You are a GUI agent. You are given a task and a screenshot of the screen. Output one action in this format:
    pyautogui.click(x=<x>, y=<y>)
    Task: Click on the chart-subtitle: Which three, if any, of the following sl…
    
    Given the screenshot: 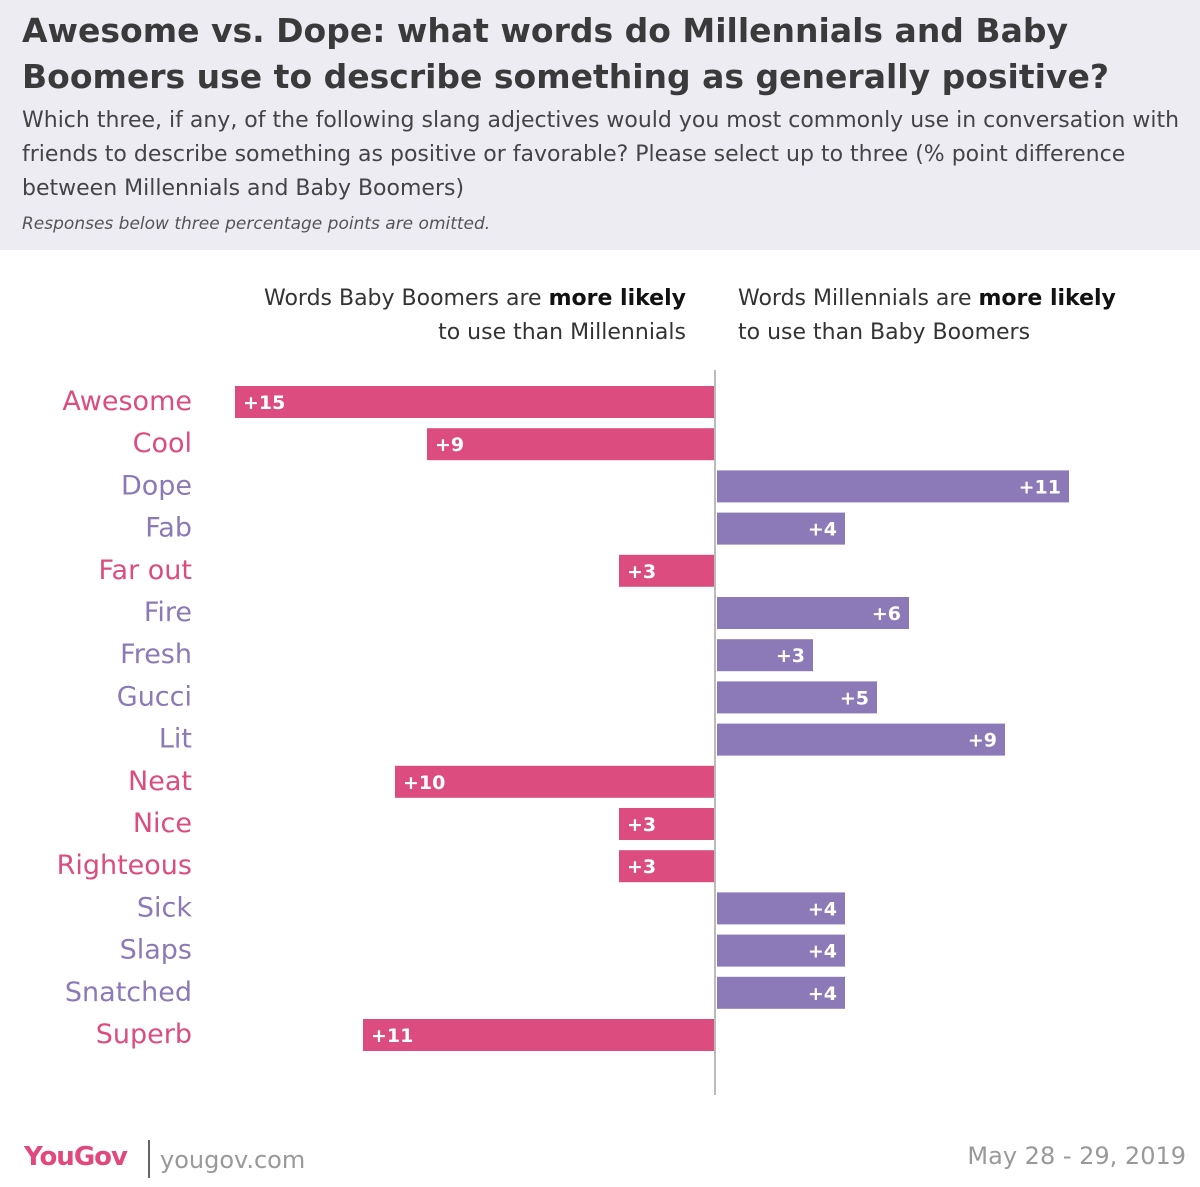 What is the action you would take?
    pyautogui.click(x=601, y=154)
    